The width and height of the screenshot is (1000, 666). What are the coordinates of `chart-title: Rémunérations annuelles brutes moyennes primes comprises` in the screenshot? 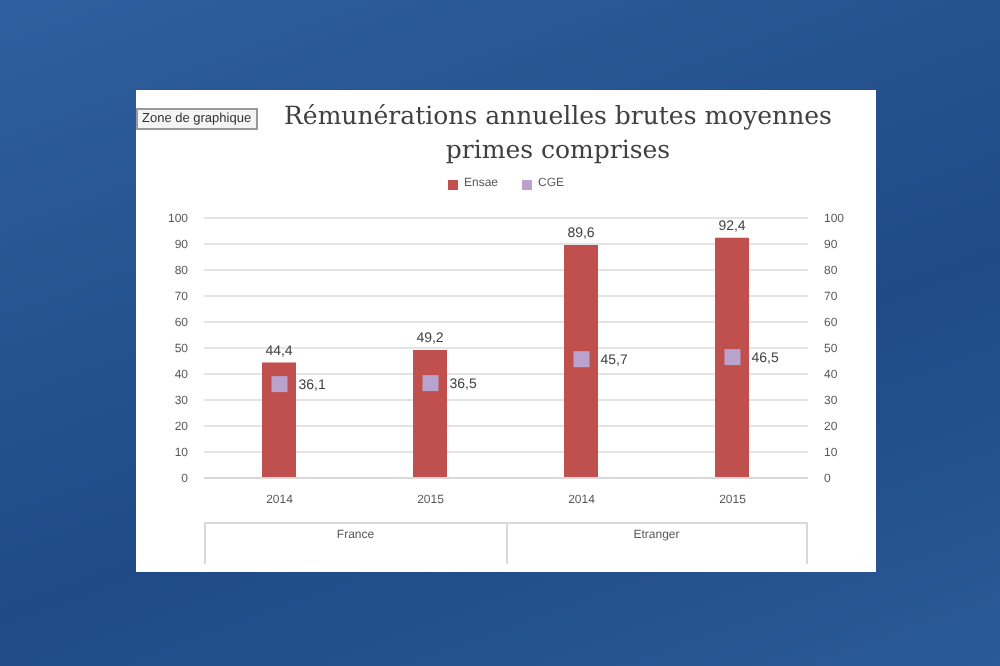 It's located at (558, 132).